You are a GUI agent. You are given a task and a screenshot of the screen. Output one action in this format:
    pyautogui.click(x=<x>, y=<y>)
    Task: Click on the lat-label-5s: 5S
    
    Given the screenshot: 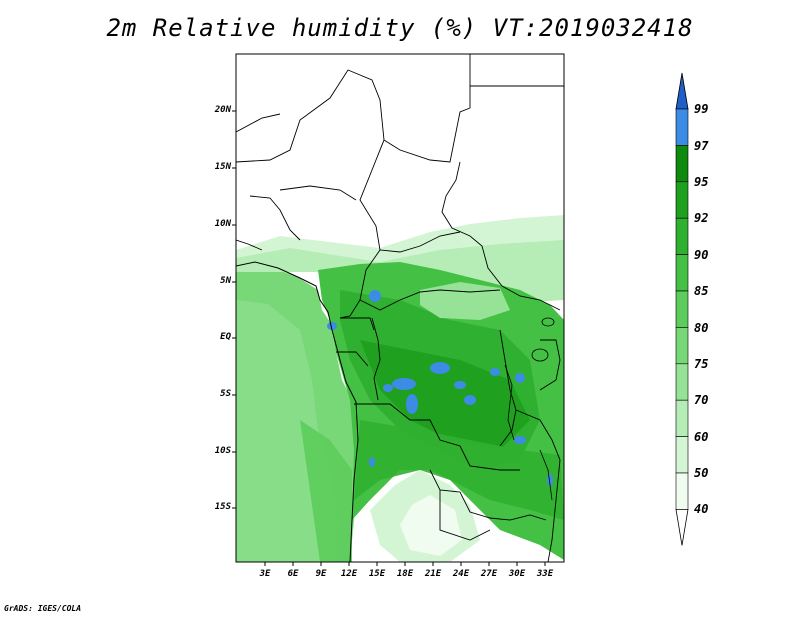 What is the action you would take?
    pyautogui.click(x=225, y=394)
    